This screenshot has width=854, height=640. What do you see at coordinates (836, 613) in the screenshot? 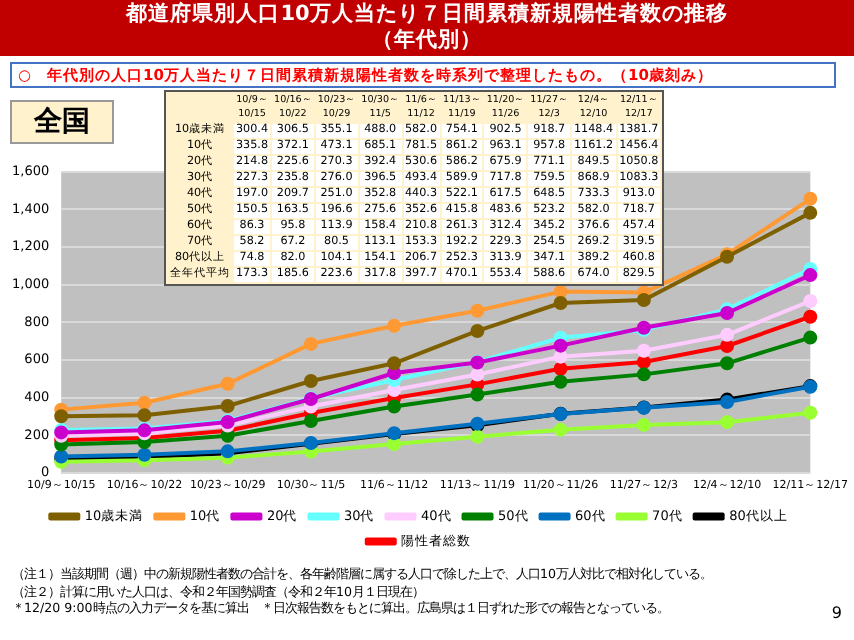
I see `text: 9` at bounding box center [836, 613].